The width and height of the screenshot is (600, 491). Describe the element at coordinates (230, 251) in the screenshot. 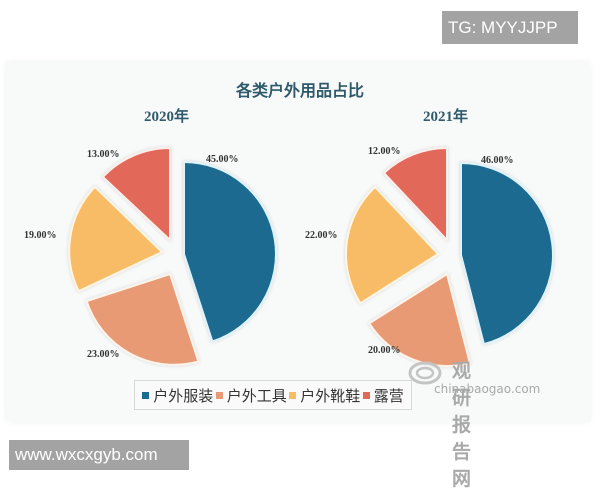

I see `slice-2020-clothing` at that location.